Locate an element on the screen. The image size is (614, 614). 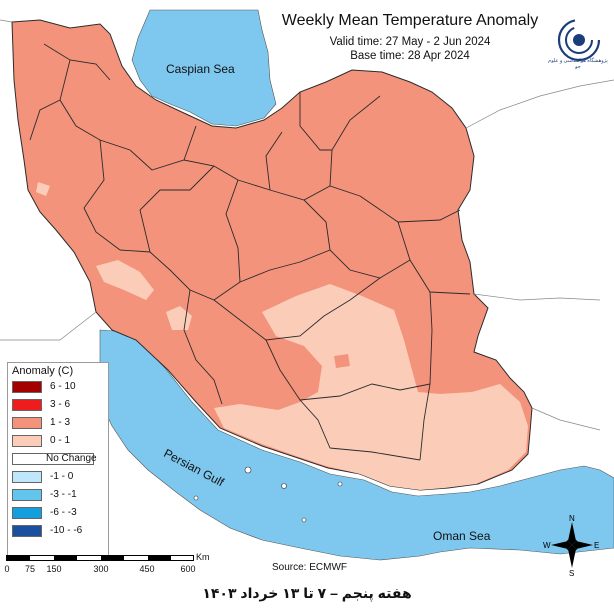
legend-item: -1 - 0 is located at coordinates (60, 477).